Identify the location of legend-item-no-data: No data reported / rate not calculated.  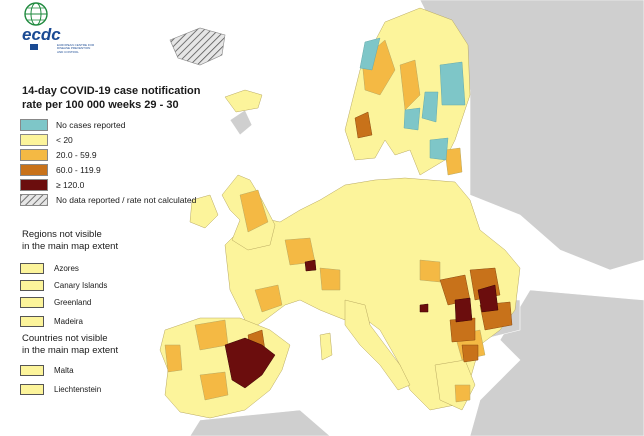
(108, 199).